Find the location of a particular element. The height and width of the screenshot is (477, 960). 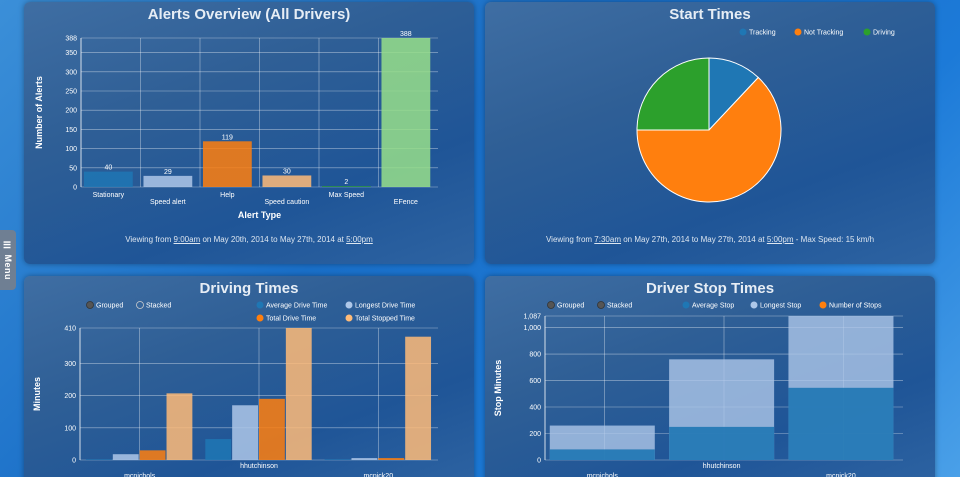

legend-label: Number of Stops is located at coordinates (855, 306).